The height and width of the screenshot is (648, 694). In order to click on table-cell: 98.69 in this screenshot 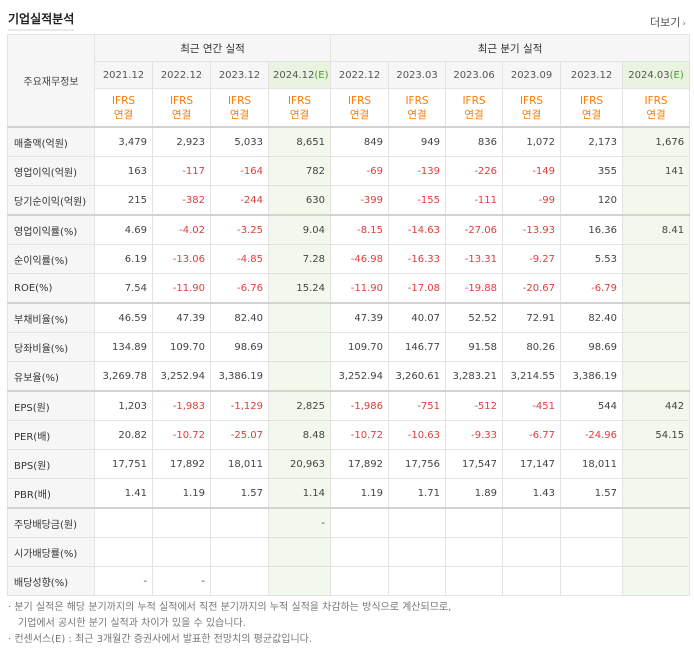, I will do `click(239, 347)`.